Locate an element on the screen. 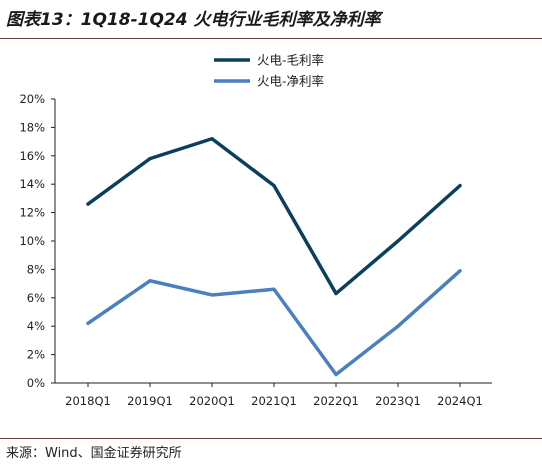  x-tick-label: 2021Q1 is located at coordinates (274, 401).